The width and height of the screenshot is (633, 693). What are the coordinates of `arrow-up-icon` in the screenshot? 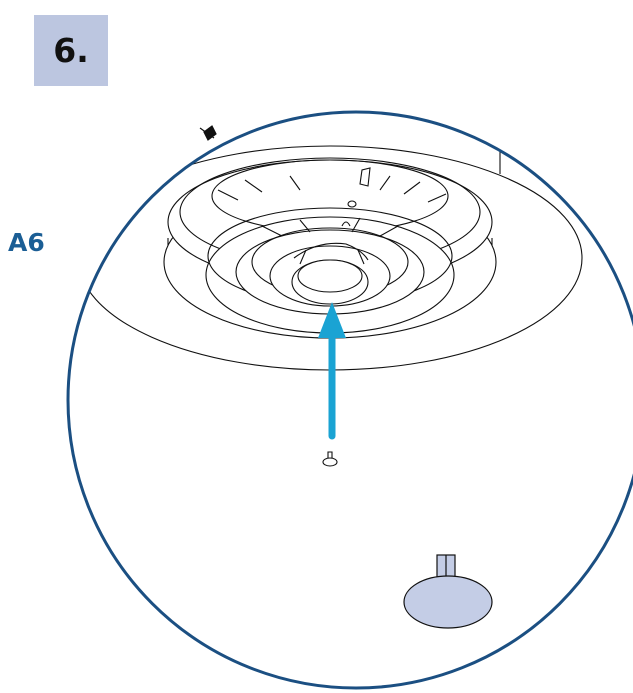 It's located at (332, 371).